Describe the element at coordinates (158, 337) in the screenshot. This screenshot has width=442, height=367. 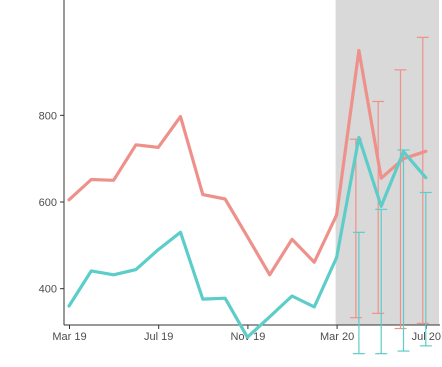
I see `x-tick-label: Jul 19` at that location.